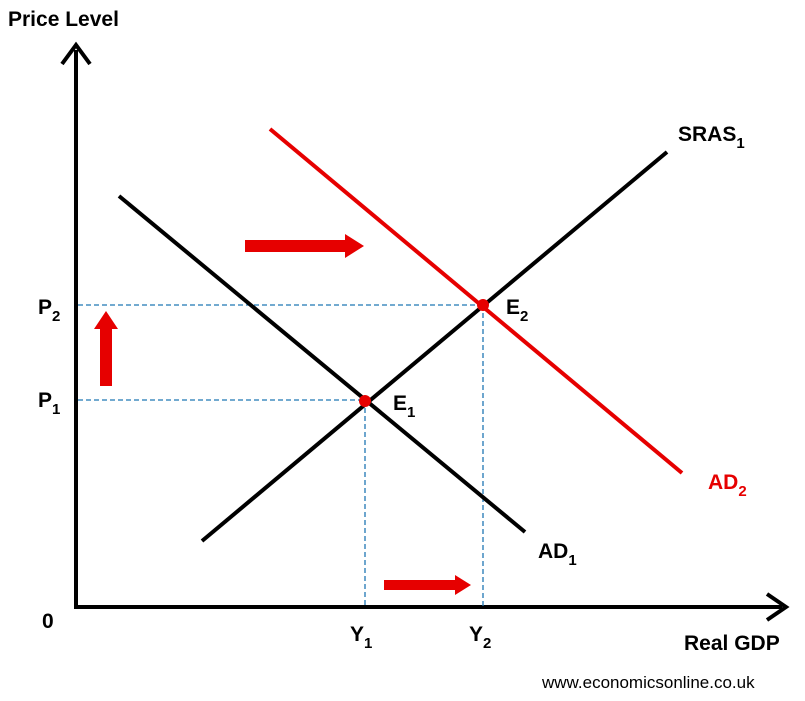 The width and height of the screenshot is (805, 701). What do you see at coordinates (732, 643) in the screenshot?
I see `x-axis-label: Real GDP` at bounding box center [732, 643].